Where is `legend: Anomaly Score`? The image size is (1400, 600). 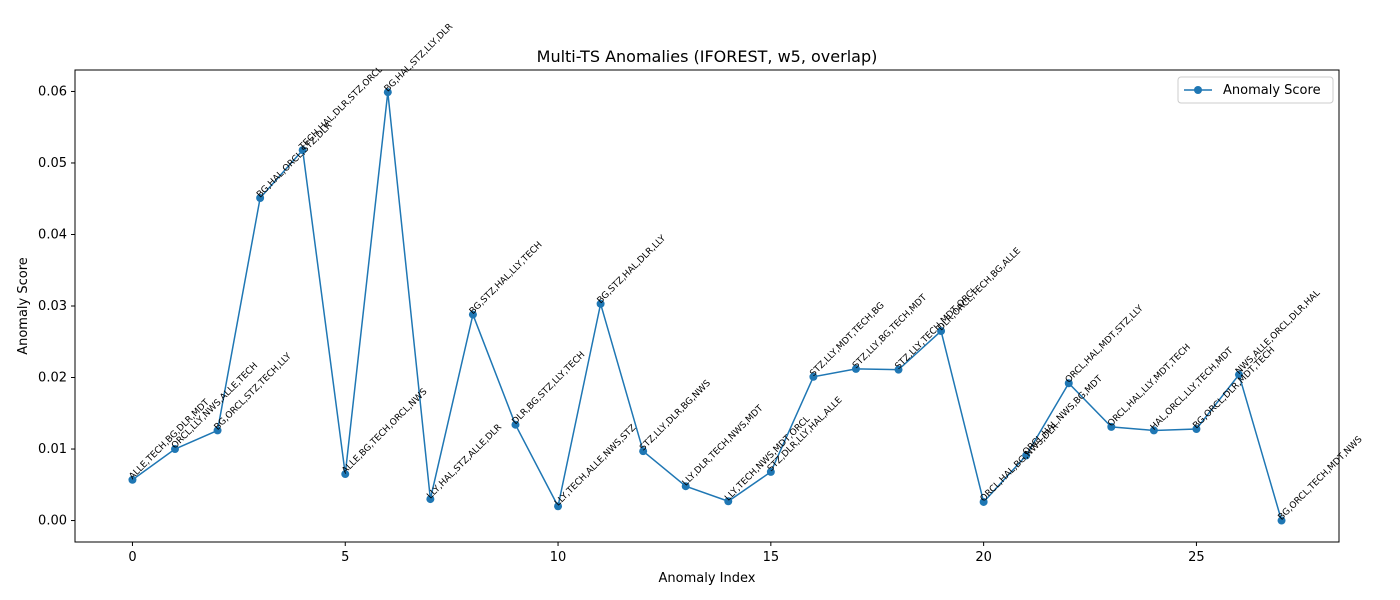
legend: Anomaly Score is located at coordinates (1255, 90).